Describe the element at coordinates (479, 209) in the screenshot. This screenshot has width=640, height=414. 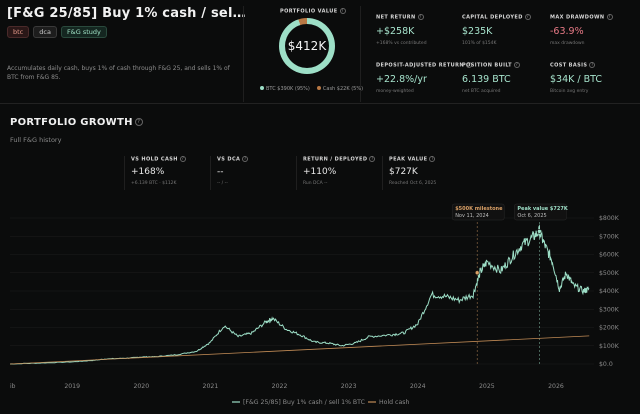
I see `annotation-title: $500K milestone` at that location.